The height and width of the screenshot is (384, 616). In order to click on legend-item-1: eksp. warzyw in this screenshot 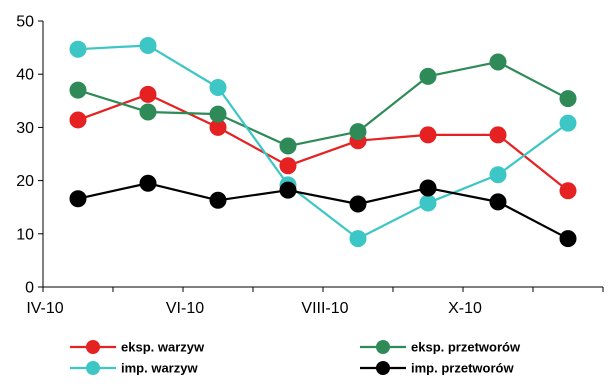, I will do `click(137, 347)`.